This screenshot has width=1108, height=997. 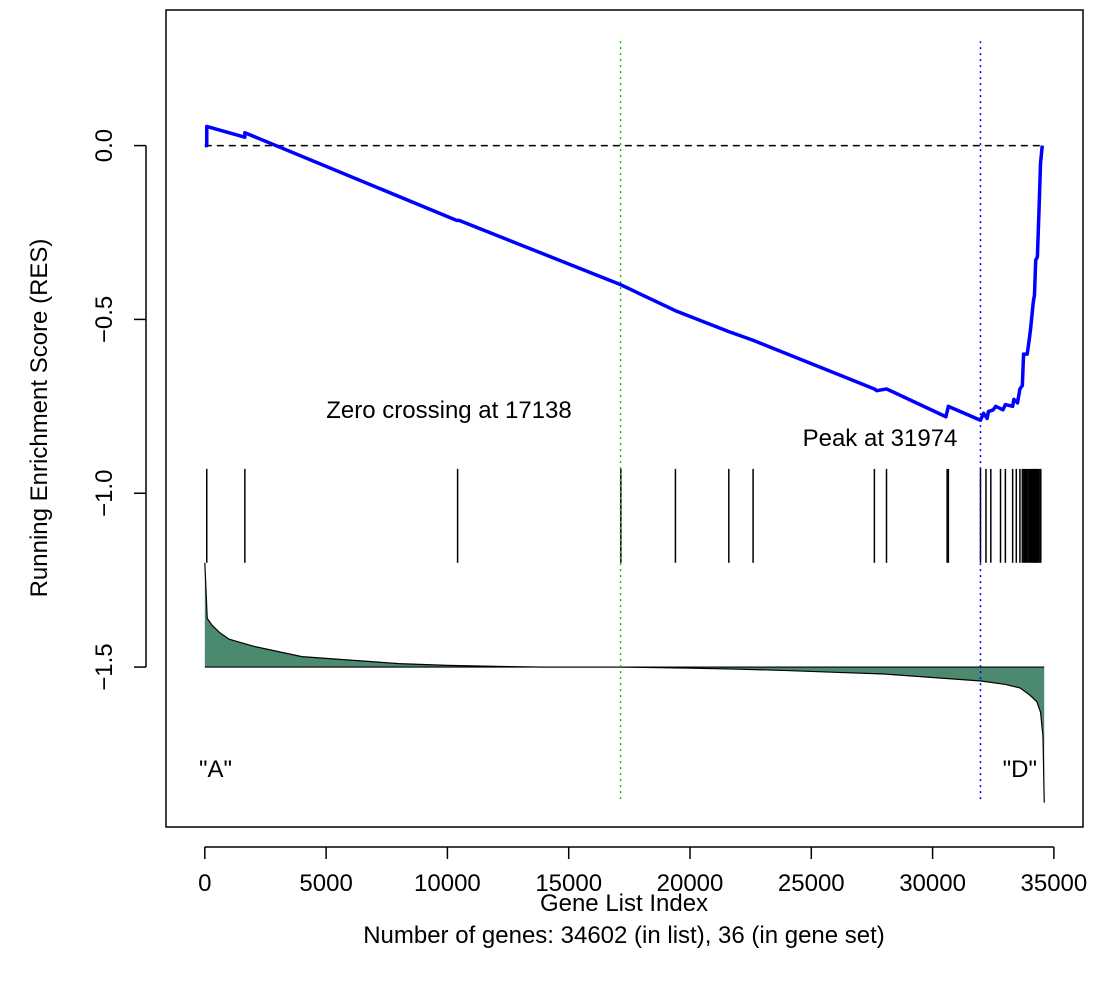 What do you see at coordinates (811, 883) in the screenshot?
I see `x-tick-label: 25000` at bounding box center [811, 883].